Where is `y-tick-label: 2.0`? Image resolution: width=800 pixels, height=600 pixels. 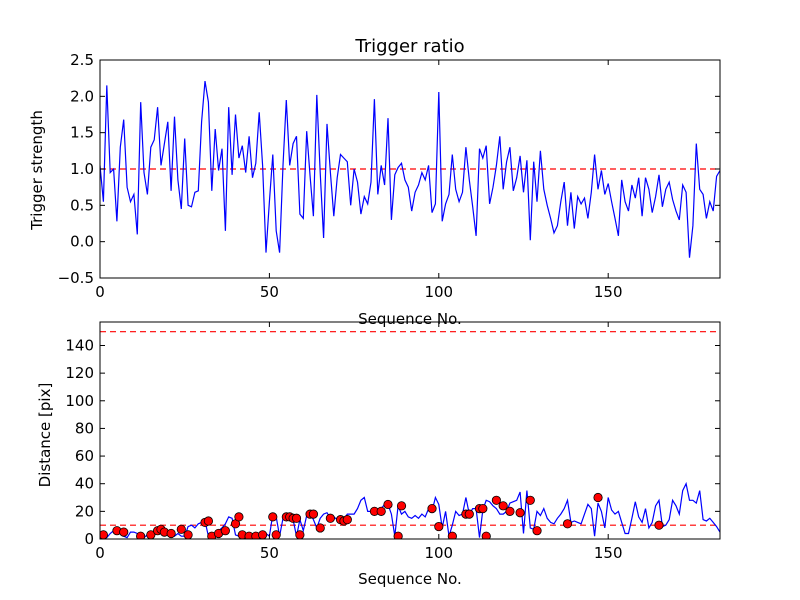
y-tick-label: 2.0 is located at coordinates (82, 96).